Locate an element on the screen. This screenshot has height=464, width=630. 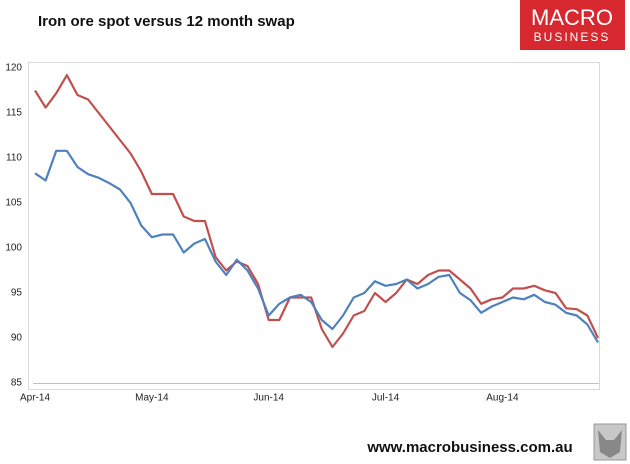
x-tick-label: May-14 is located at coordinates (152, 398).